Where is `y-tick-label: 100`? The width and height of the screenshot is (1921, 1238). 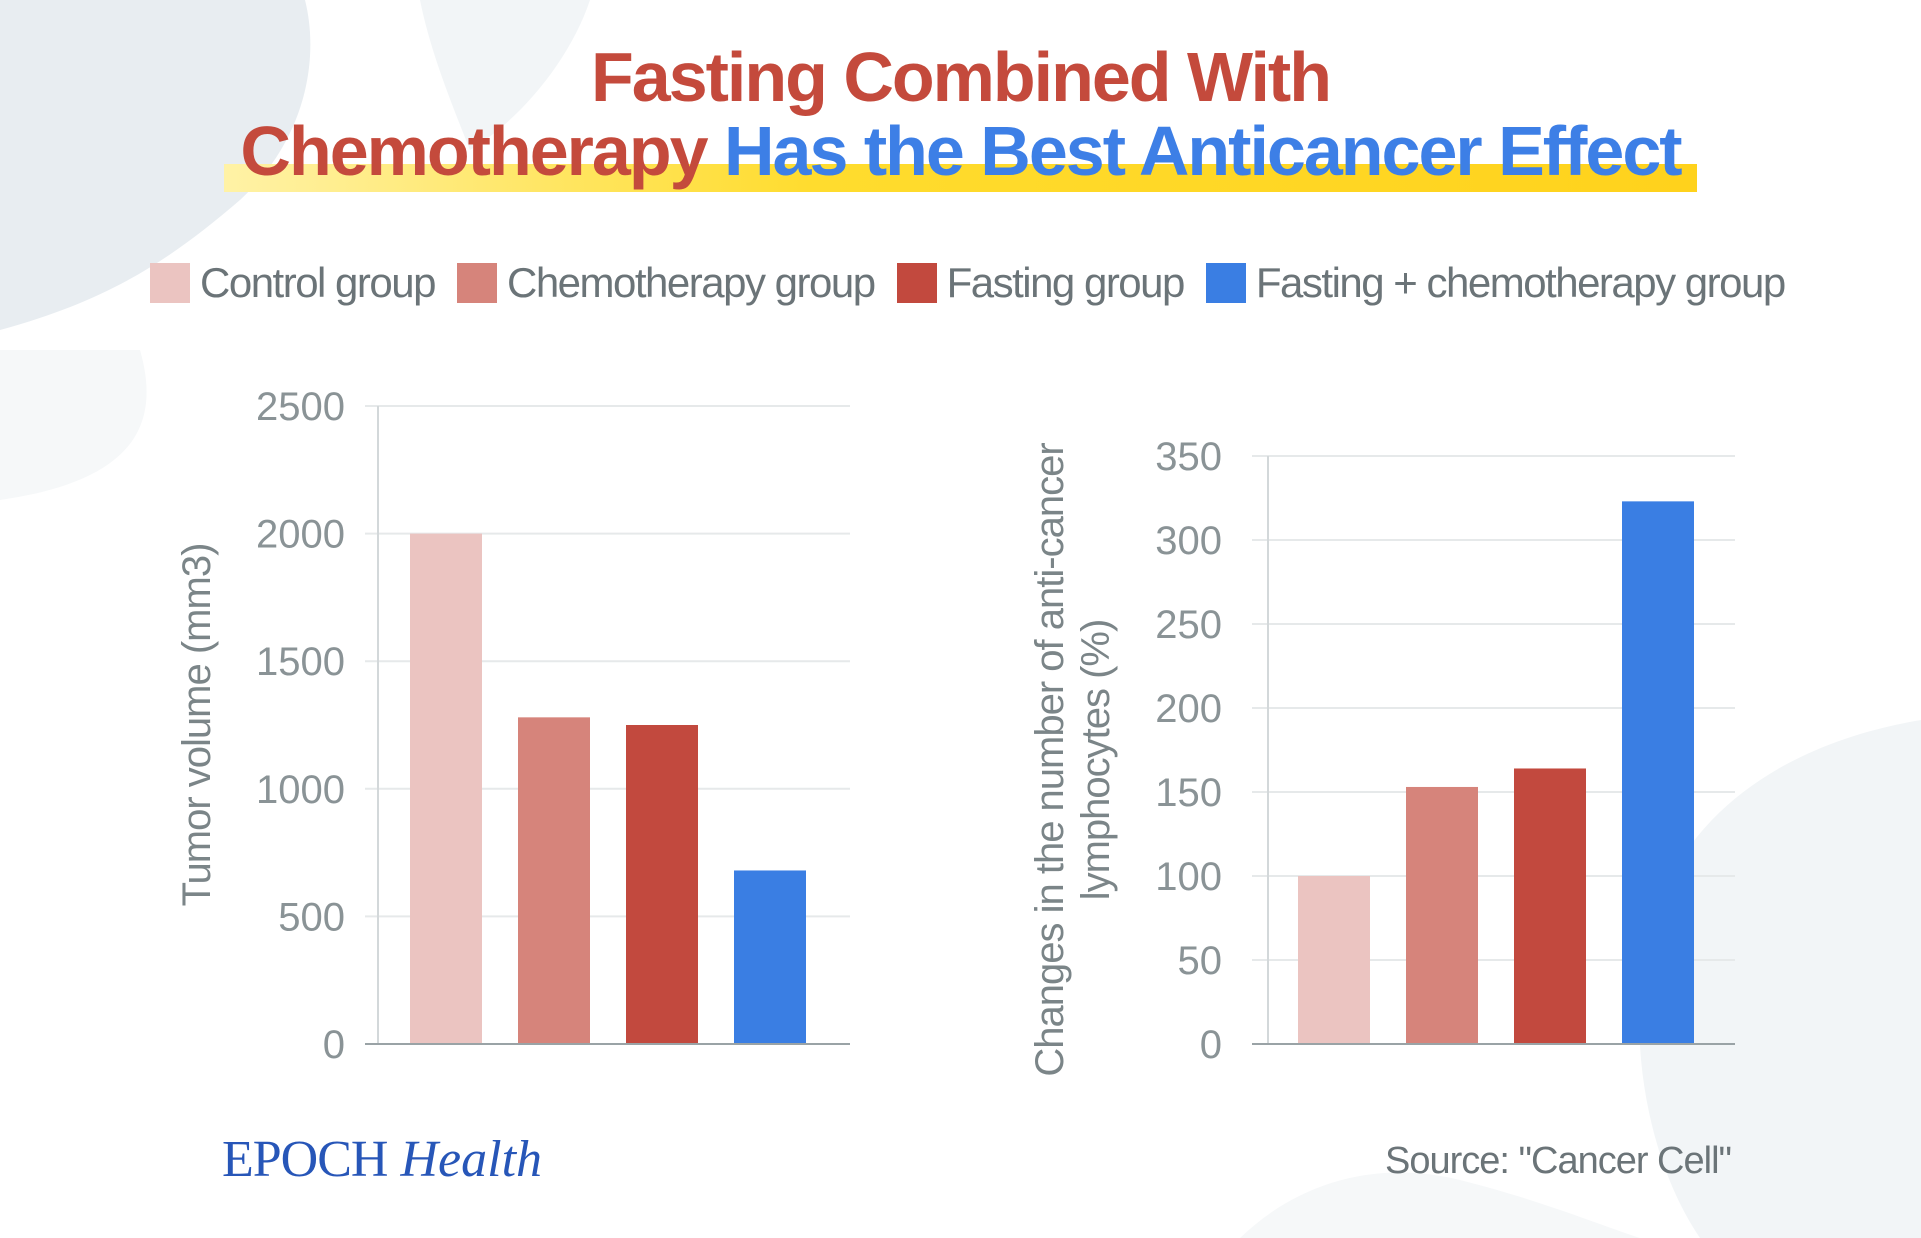
y-tick-label: 100 is located at coordinates (1188, 877).